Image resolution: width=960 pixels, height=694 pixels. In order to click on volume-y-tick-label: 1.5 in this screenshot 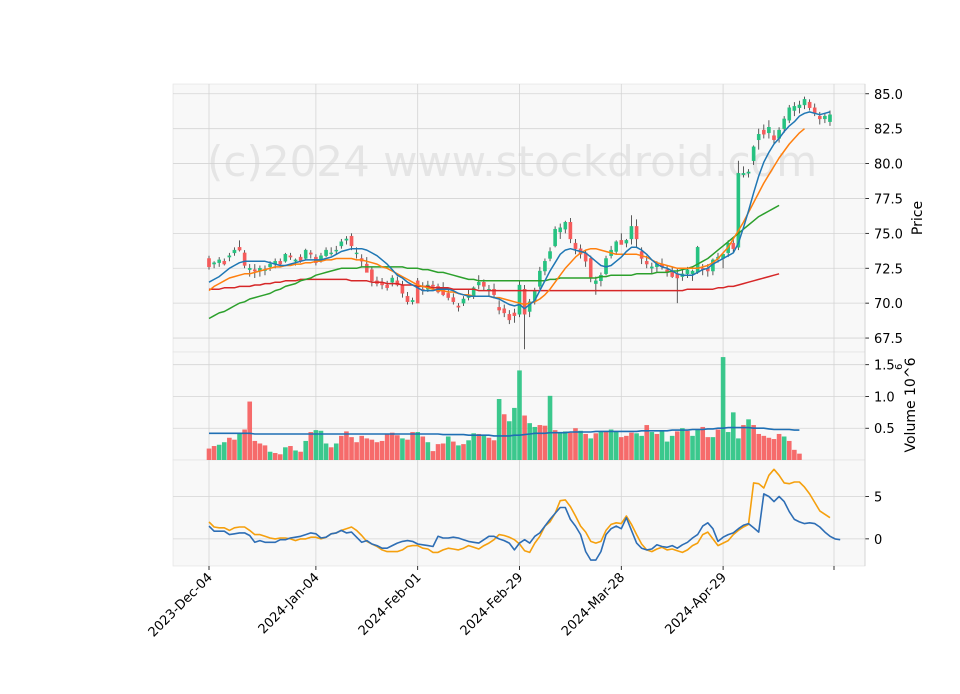, I will do `click(884, 366)`.